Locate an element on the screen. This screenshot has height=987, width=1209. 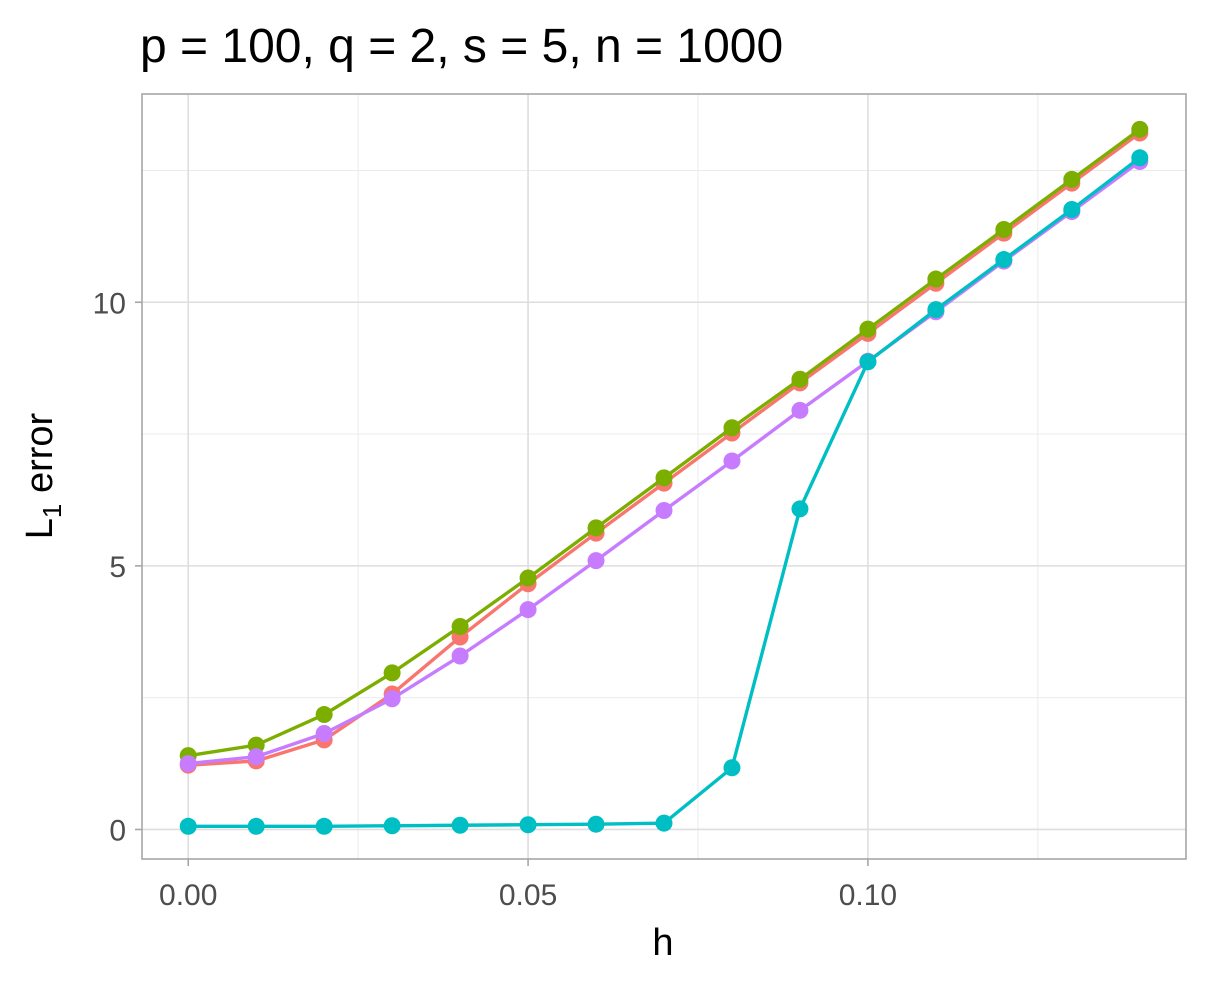
y-axis-title-subscript: 1 is located at coordinates (52, 511).